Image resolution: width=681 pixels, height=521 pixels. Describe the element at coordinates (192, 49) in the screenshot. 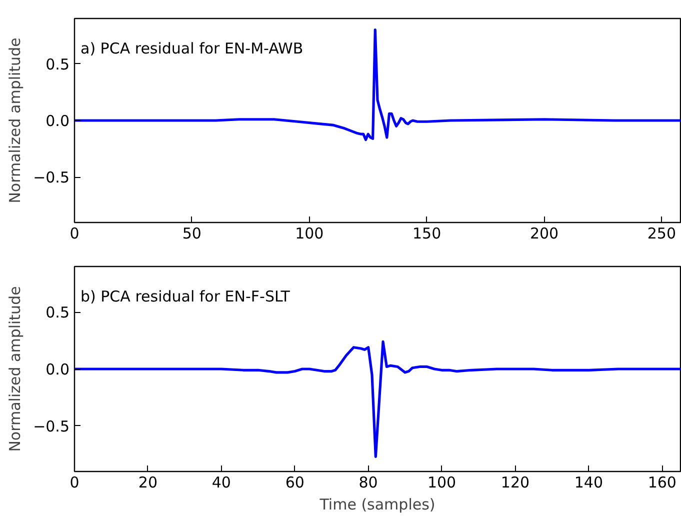

I see `annotation: a) PCA residual for EN-M-AWB` at that location.